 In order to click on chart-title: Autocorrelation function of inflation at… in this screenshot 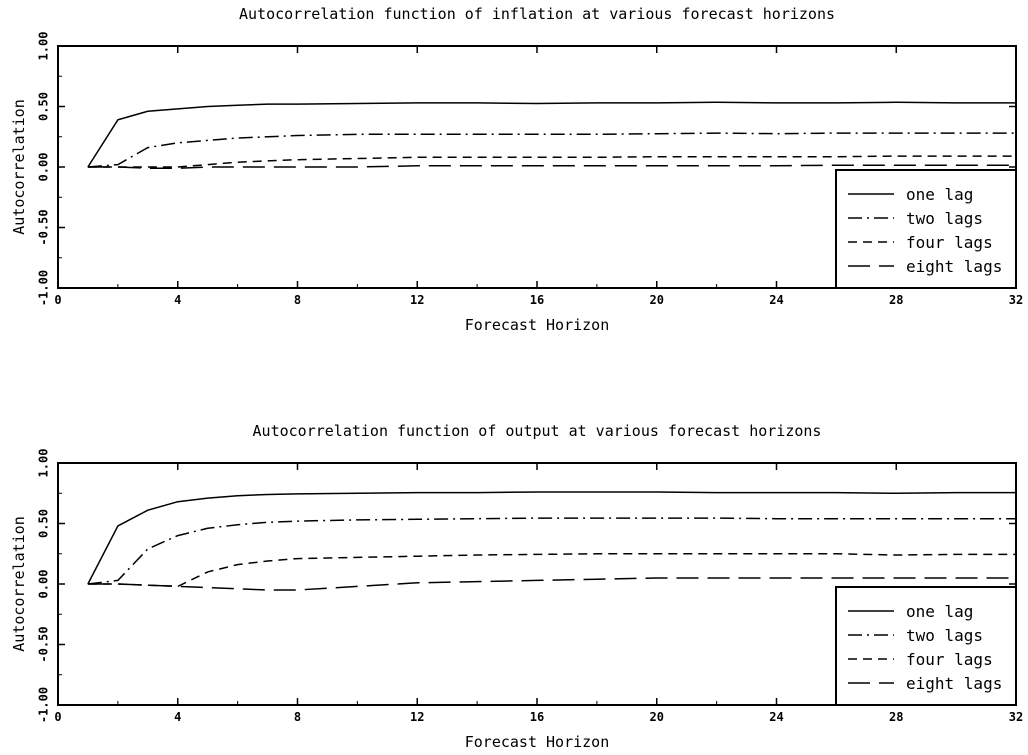, I will do `click(537, 14)`.